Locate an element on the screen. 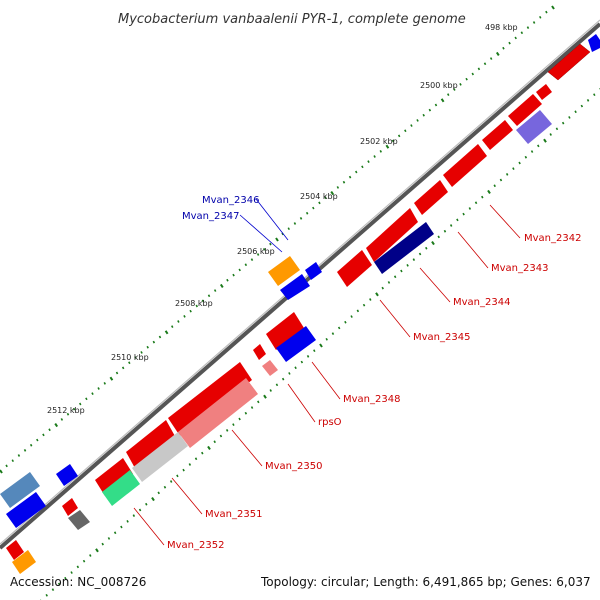  gene-block-purple is located at coordinates (534, 127).